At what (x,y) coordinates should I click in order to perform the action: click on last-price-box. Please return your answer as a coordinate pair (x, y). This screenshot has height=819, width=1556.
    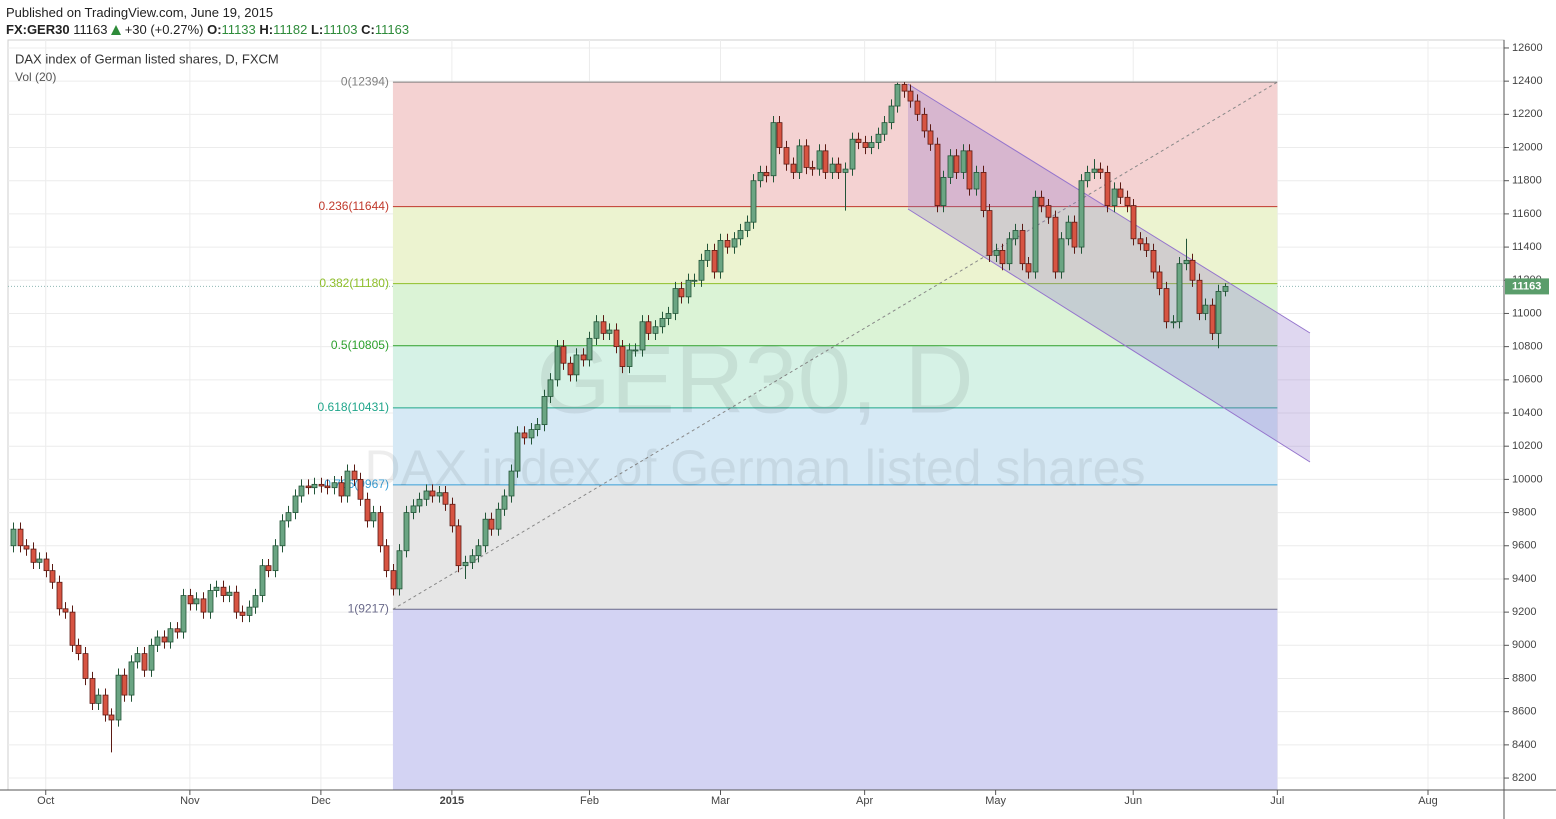
    Looking at the image, I should click on (1527, 286).